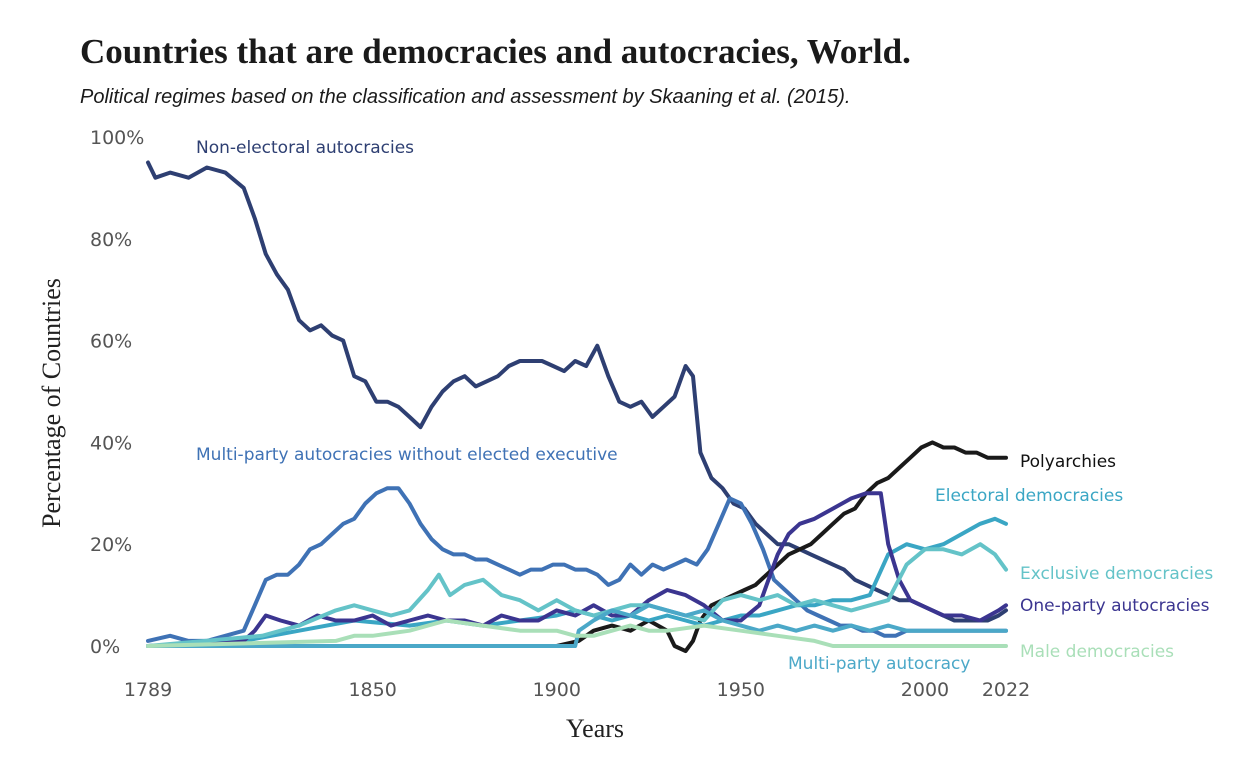 Image resolution: width=1248 pixels, height=768 pixels. What do you see at coordinates (925, 690) in the screenshot?
I see `x-tick-label: 2000` at bounding box center [925, 690].